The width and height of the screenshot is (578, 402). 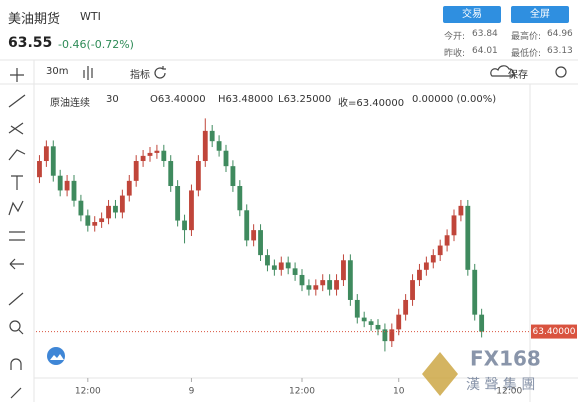 I want to click on interval-selector: 30m, so click(x=57, y=71).